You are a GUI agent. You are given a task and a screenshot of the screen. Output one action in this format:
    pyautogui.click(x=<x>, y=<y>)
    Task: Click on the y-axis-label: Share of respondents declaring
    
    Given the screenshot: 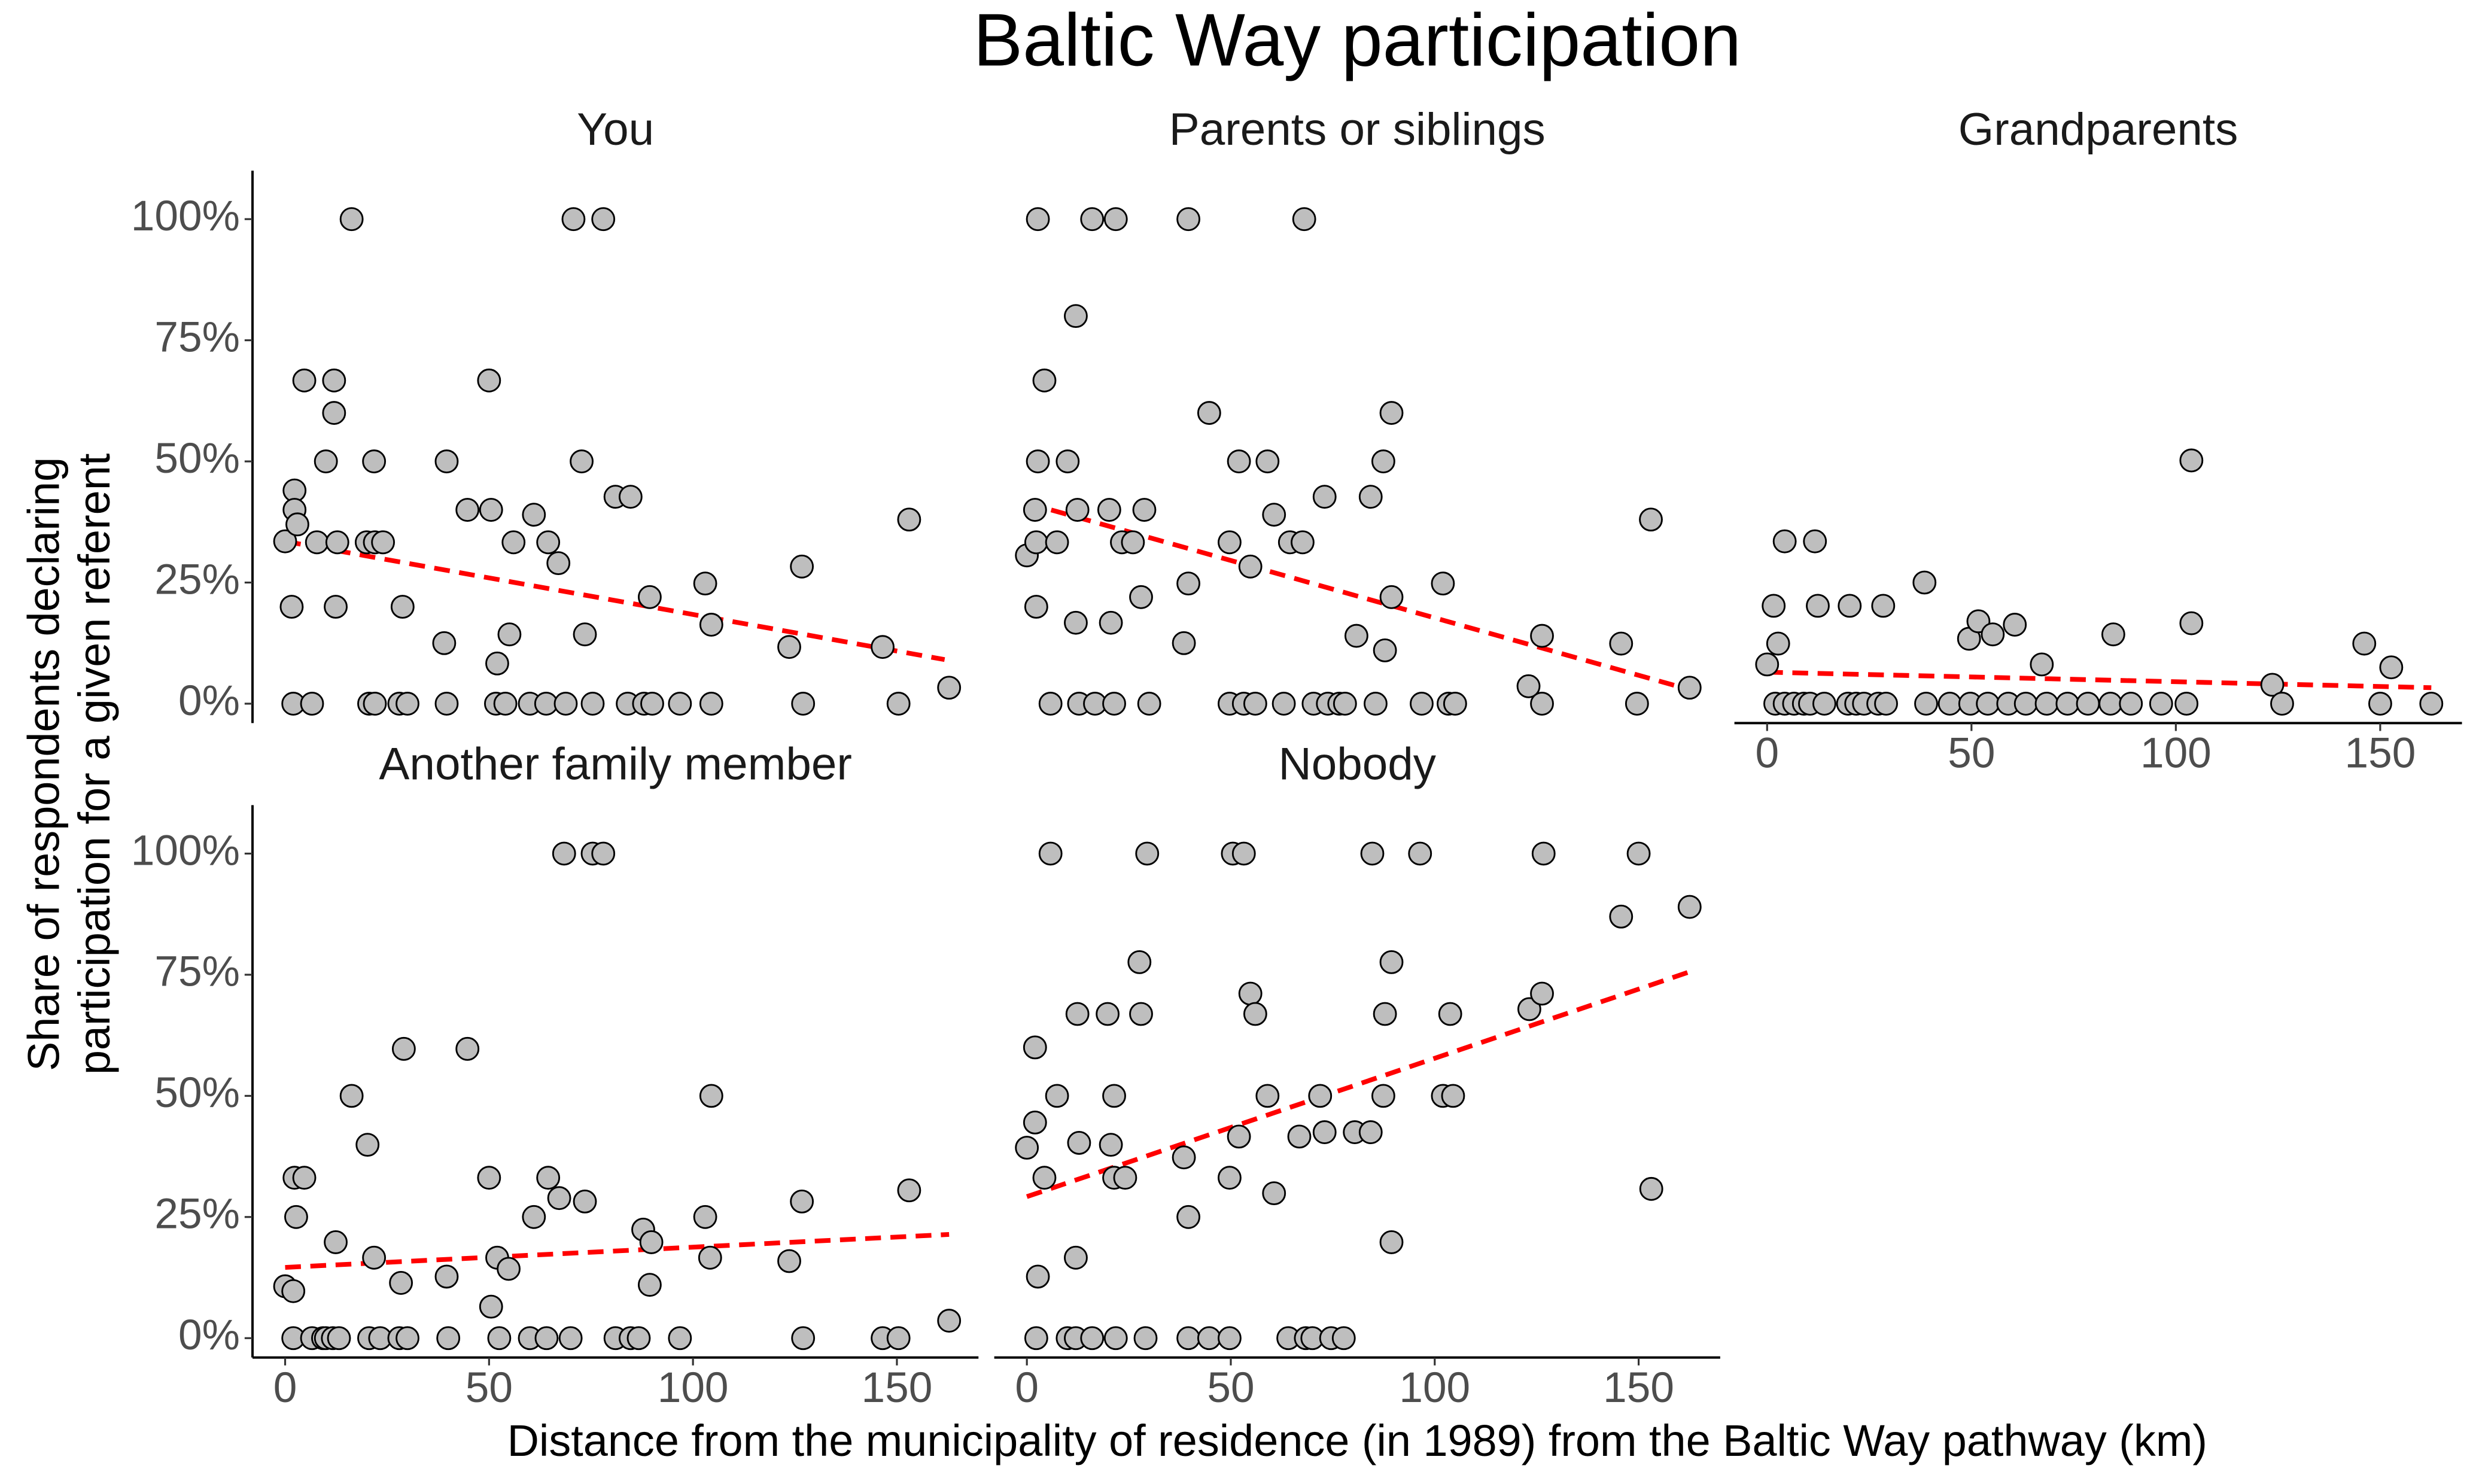 What is the action you would take?
    pyautogui.click(x=44, y=764)
    